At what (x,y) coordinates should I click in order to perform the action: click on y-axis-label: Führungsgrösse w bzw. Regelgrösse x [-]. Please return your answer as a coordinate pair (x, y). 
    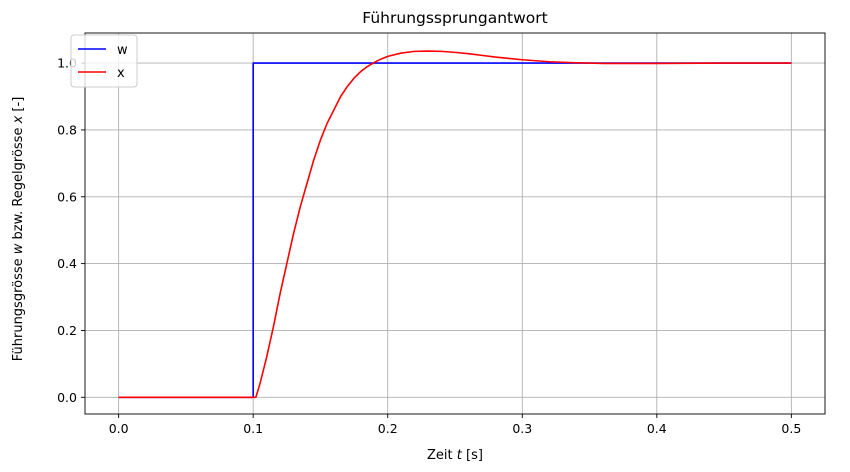
    Looking at the image, I should click on (18, 229).